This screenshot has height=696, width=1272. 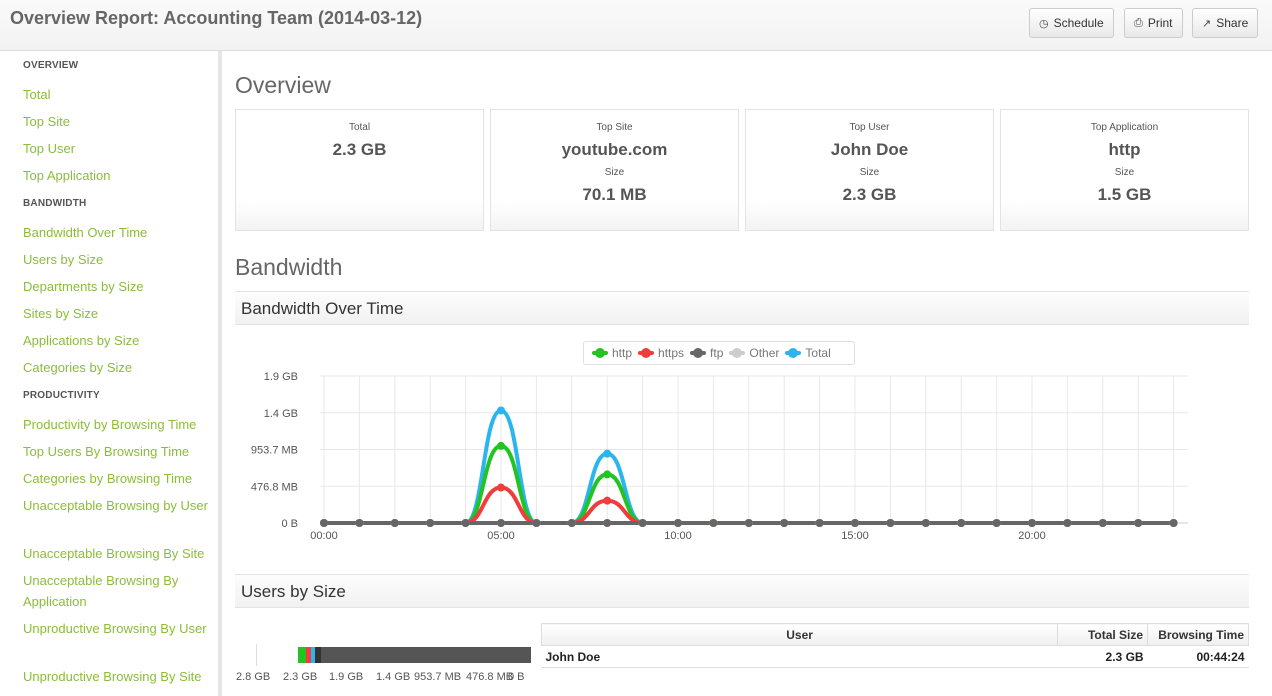 I want to click on sidebar-item-bandwidth-over-time: Bandwidth Over Time, so click(x=85, y=232).